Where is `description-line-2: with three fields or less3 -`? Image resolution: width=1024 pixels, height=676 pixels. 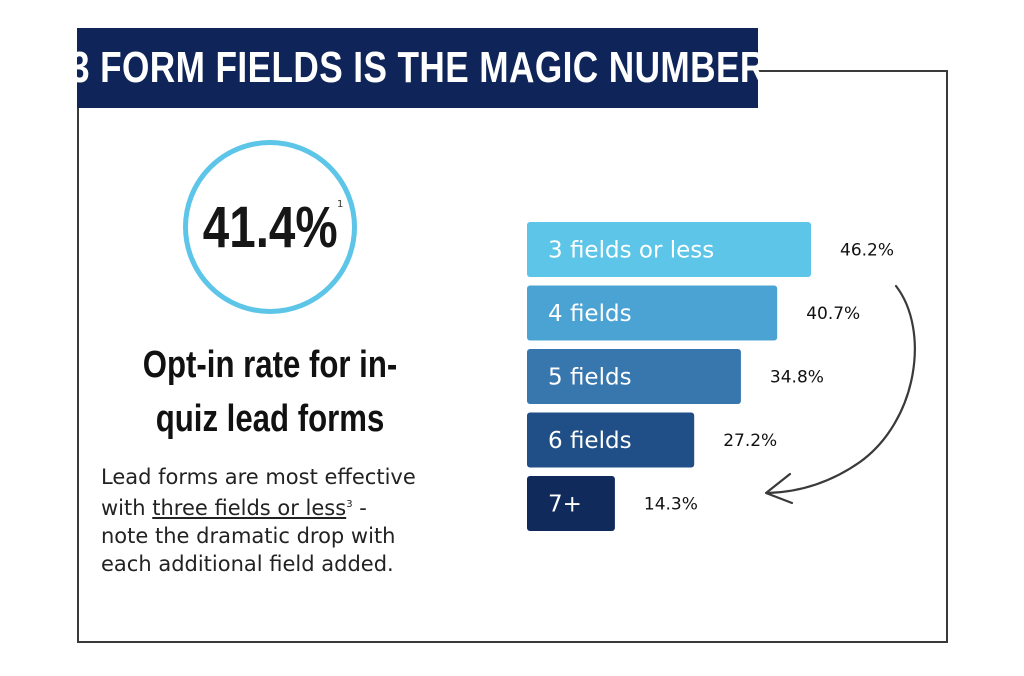
description-line-2: with three fields or less3 - is located at coordinates (281, 506).